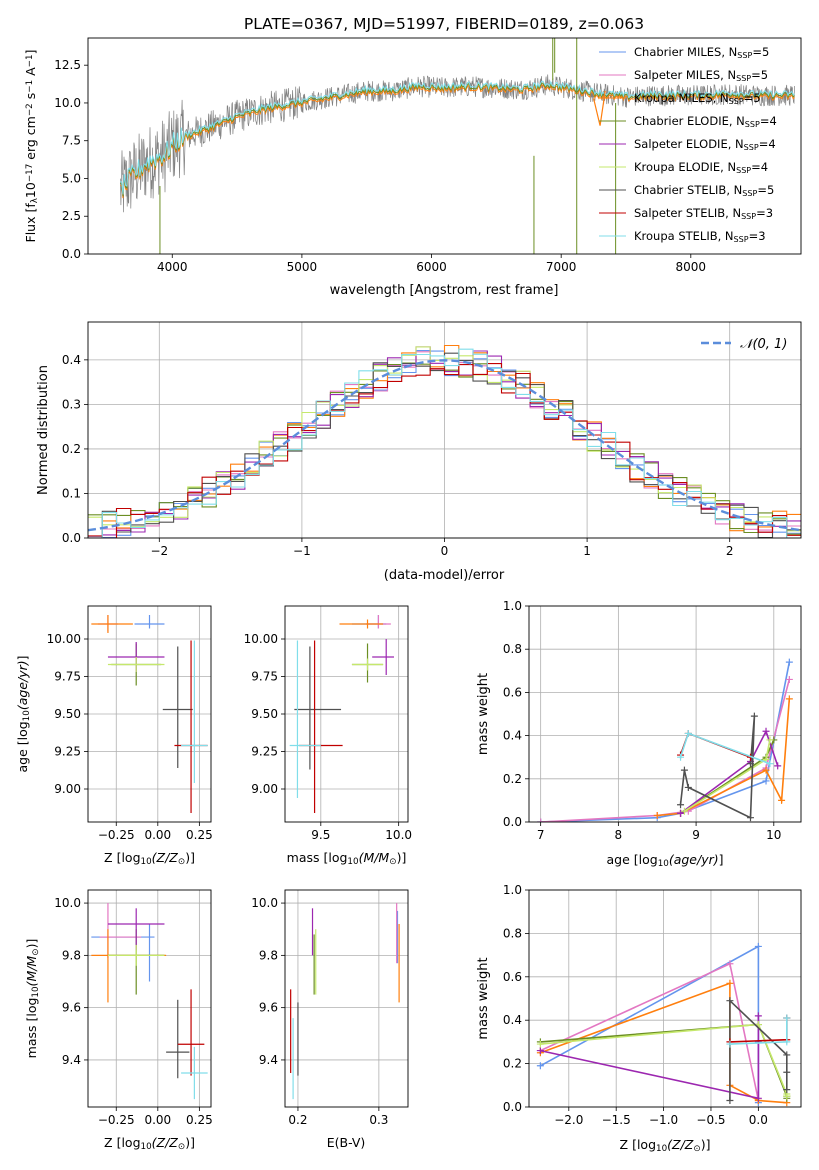  Describe the element at coordinates (22, 746) in the screenshot. I see `label-part: age [log` at that location.